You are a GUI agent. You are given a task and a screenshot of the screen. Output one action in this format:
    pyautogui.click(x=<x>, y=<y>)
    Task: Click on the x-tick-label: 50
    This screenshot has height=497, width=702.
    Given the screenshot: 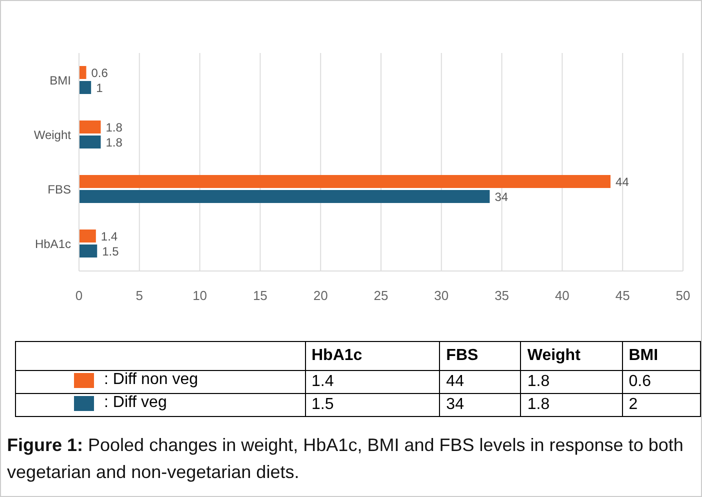 What is the action you would take?
    pyautogui.click(x=683, y=296)
    